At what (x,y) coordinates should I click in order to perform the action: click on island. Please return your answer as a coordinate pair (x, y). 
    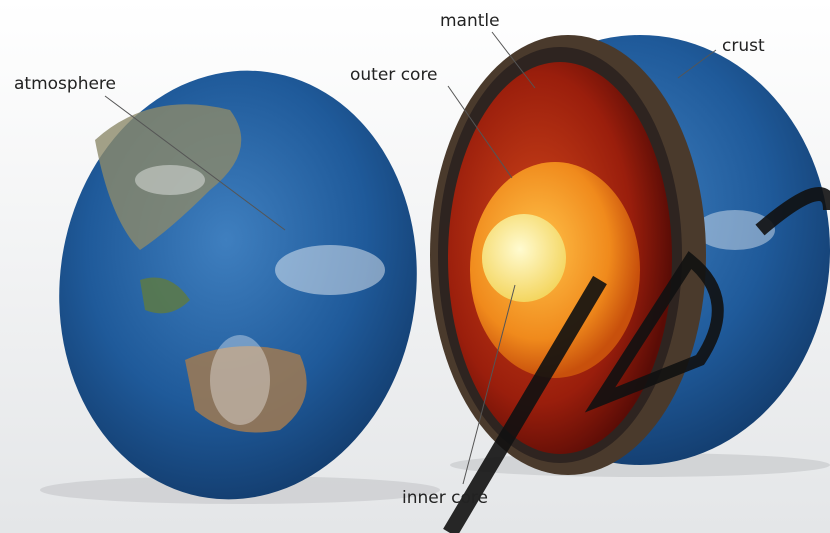
    Looking at the image, I should click on (165, 295).